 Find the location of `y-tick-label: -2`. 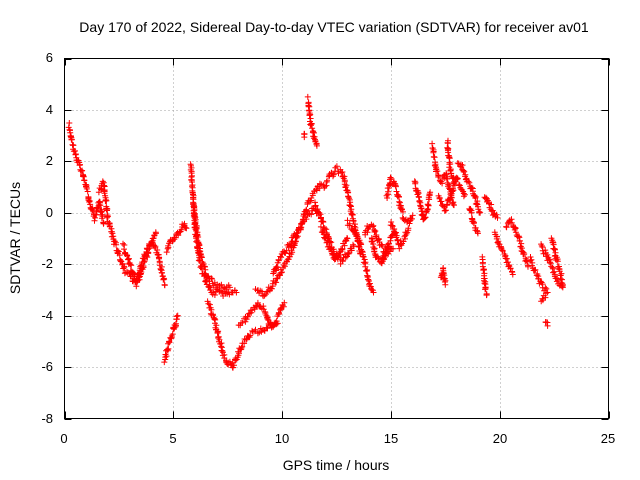

y-tick-label: -2 is located at coordinates (47, 263).